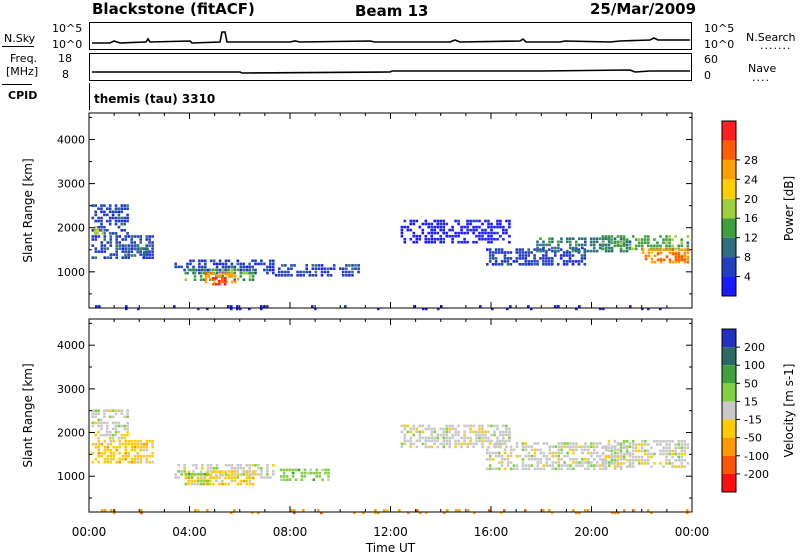 The image size is (800, 554). Describe the element at coordinates (67, 28) in the screenshot. I see `nsky-tick-top: 10^5` at that location.